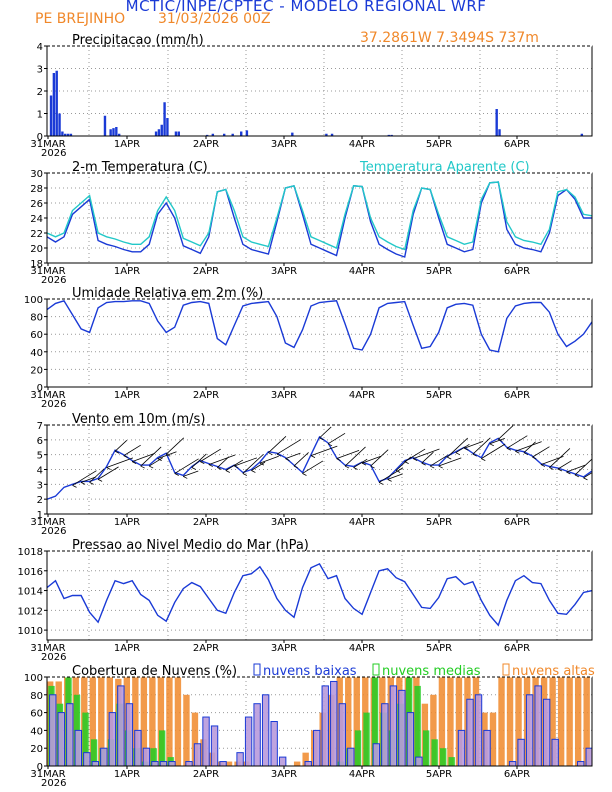 This screenshot has height=792, width=612. Describe the element at coordinates (30, 552) in the screenshot. I see `y-tick-label: 1018` at that location.